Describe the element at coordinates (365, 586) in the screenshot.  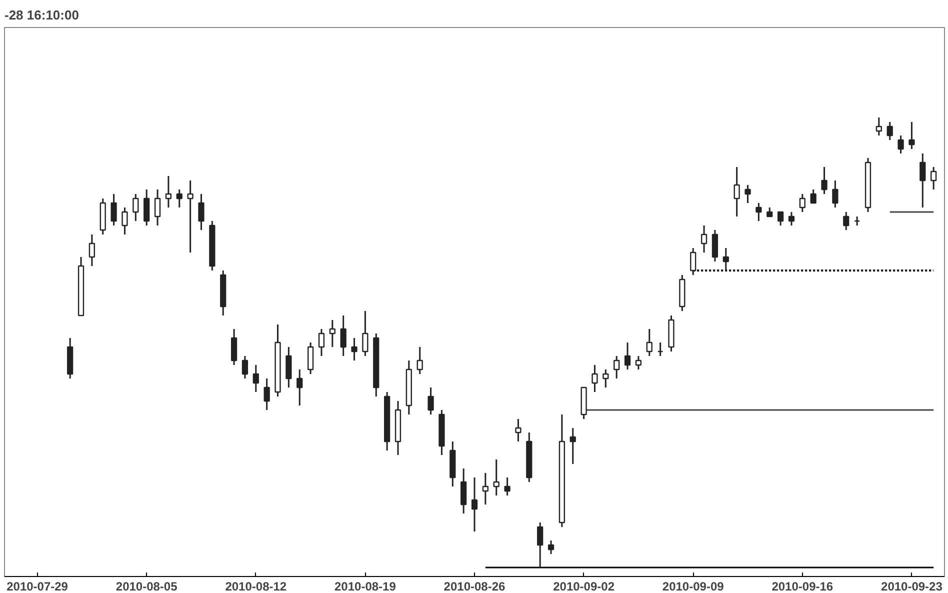
I see `x-tick-label: 2010-08-19` at that location.